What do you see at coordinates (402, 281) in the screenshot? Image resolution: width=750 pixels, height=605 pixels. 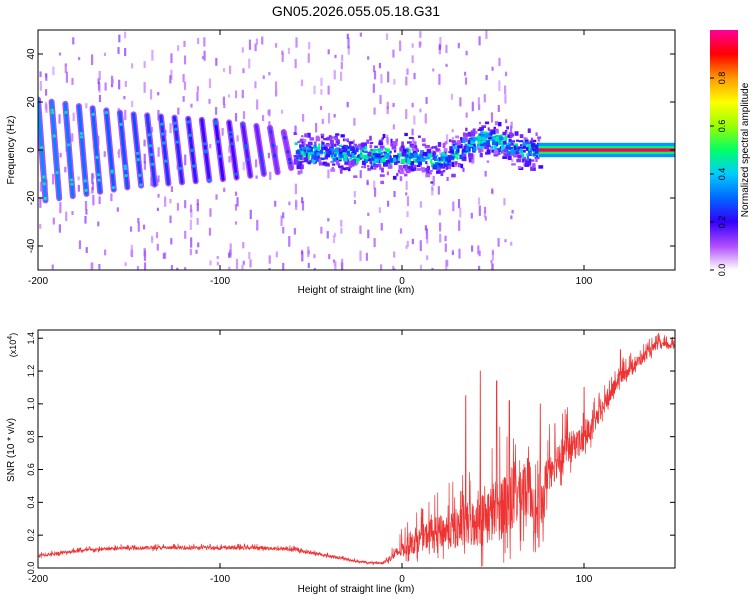 I see `spectrogram-x-tick-label: 0` at bounding box center [402, 281].